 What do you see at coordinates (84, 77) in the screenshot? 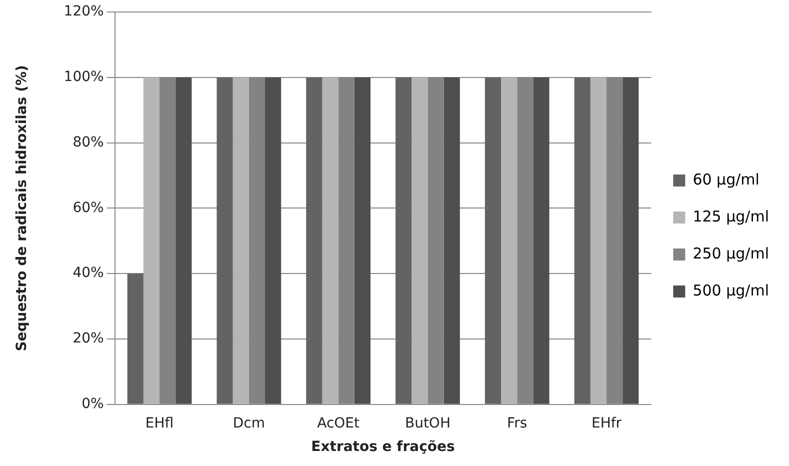
I see `y-tick-label: 100%` at bounding box center [84, 77].